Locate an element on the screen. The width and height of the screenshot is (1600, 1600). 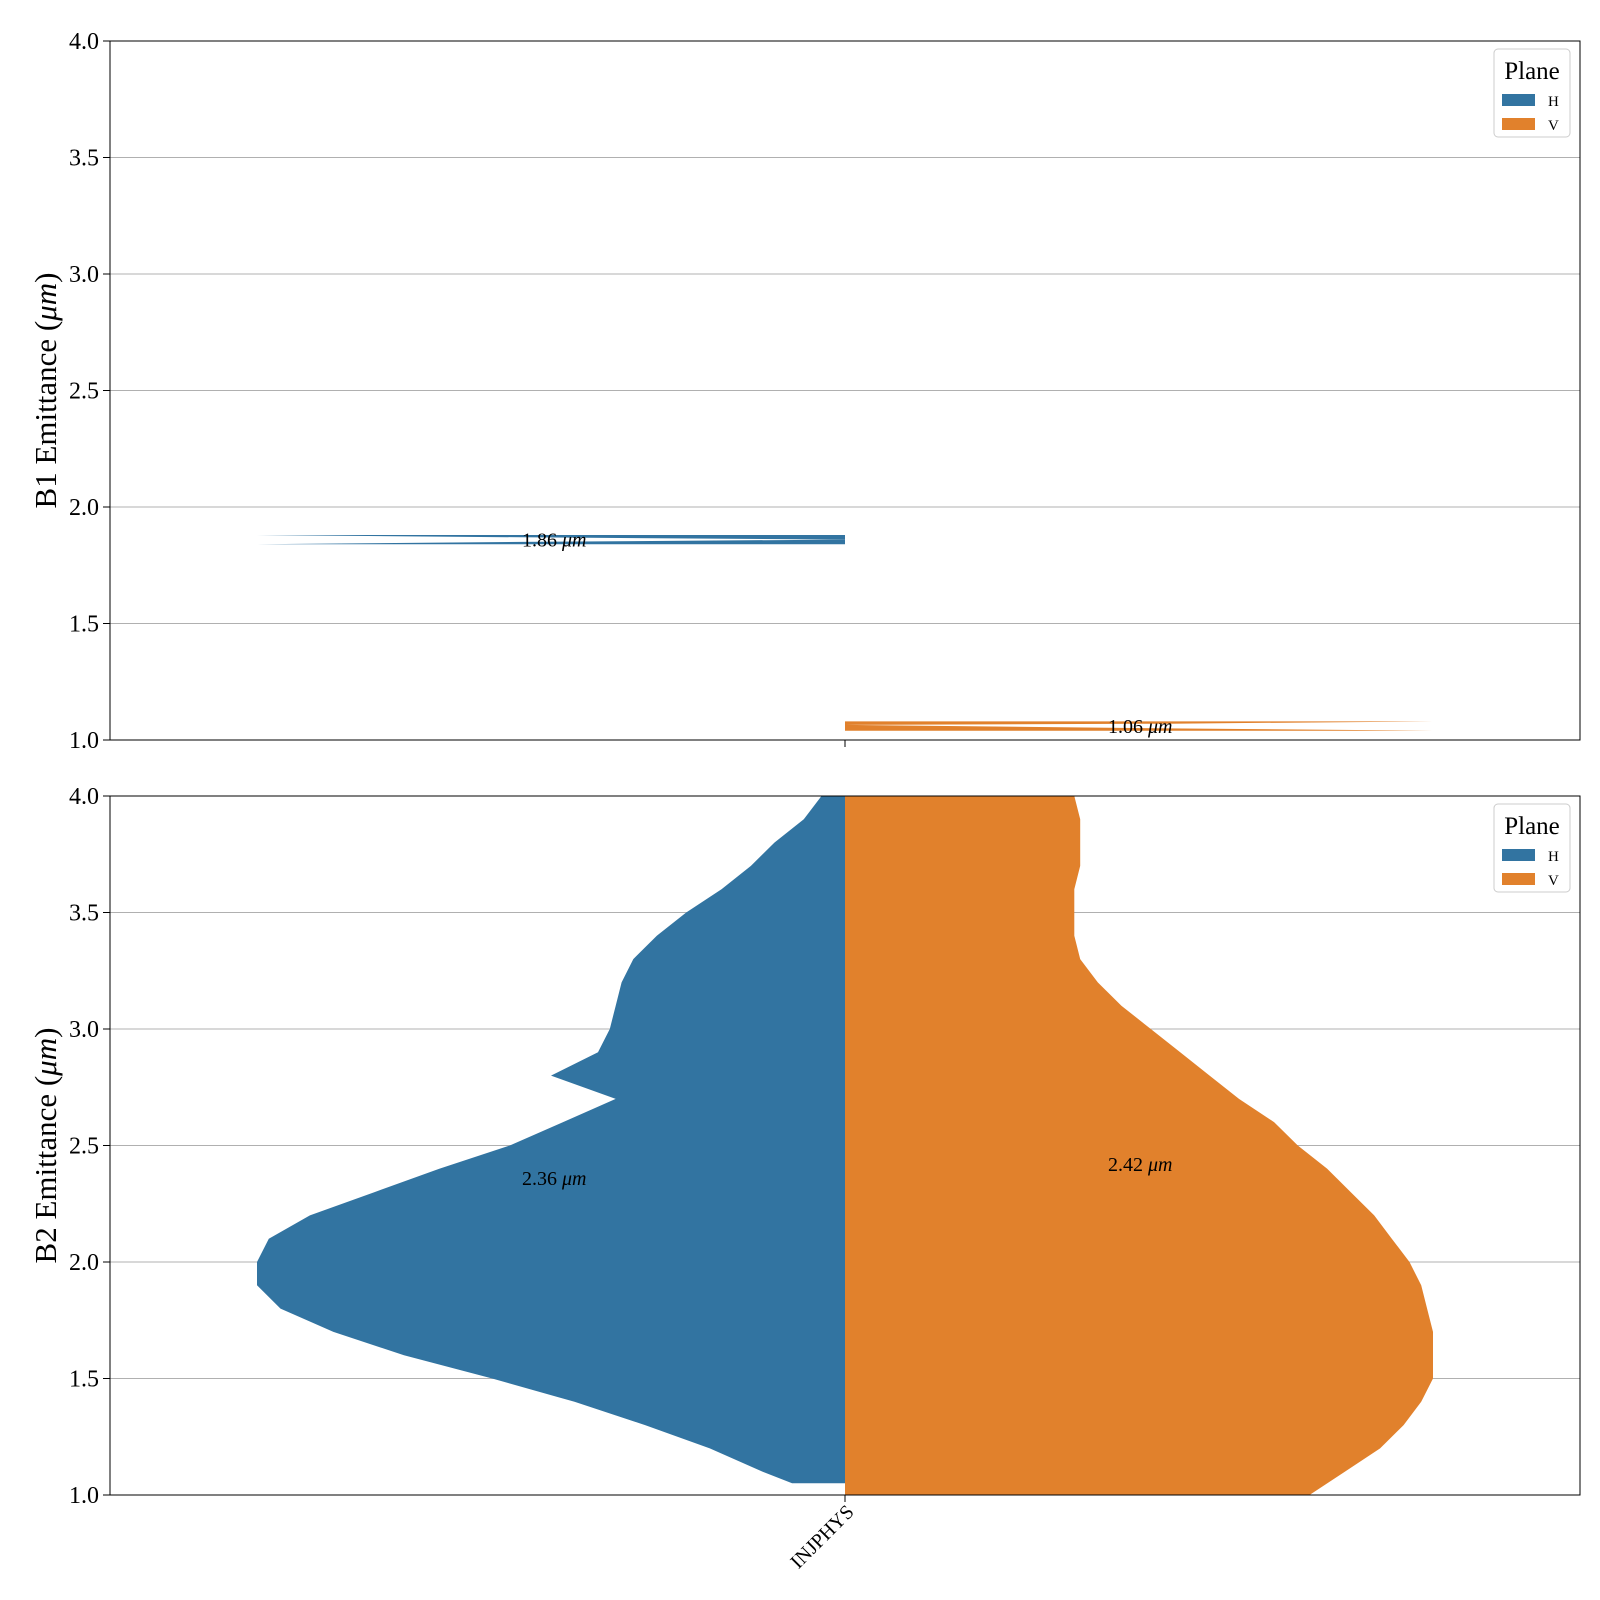
b2-median-label-h: 2.36 μm is located at coordinates (554, 1179).